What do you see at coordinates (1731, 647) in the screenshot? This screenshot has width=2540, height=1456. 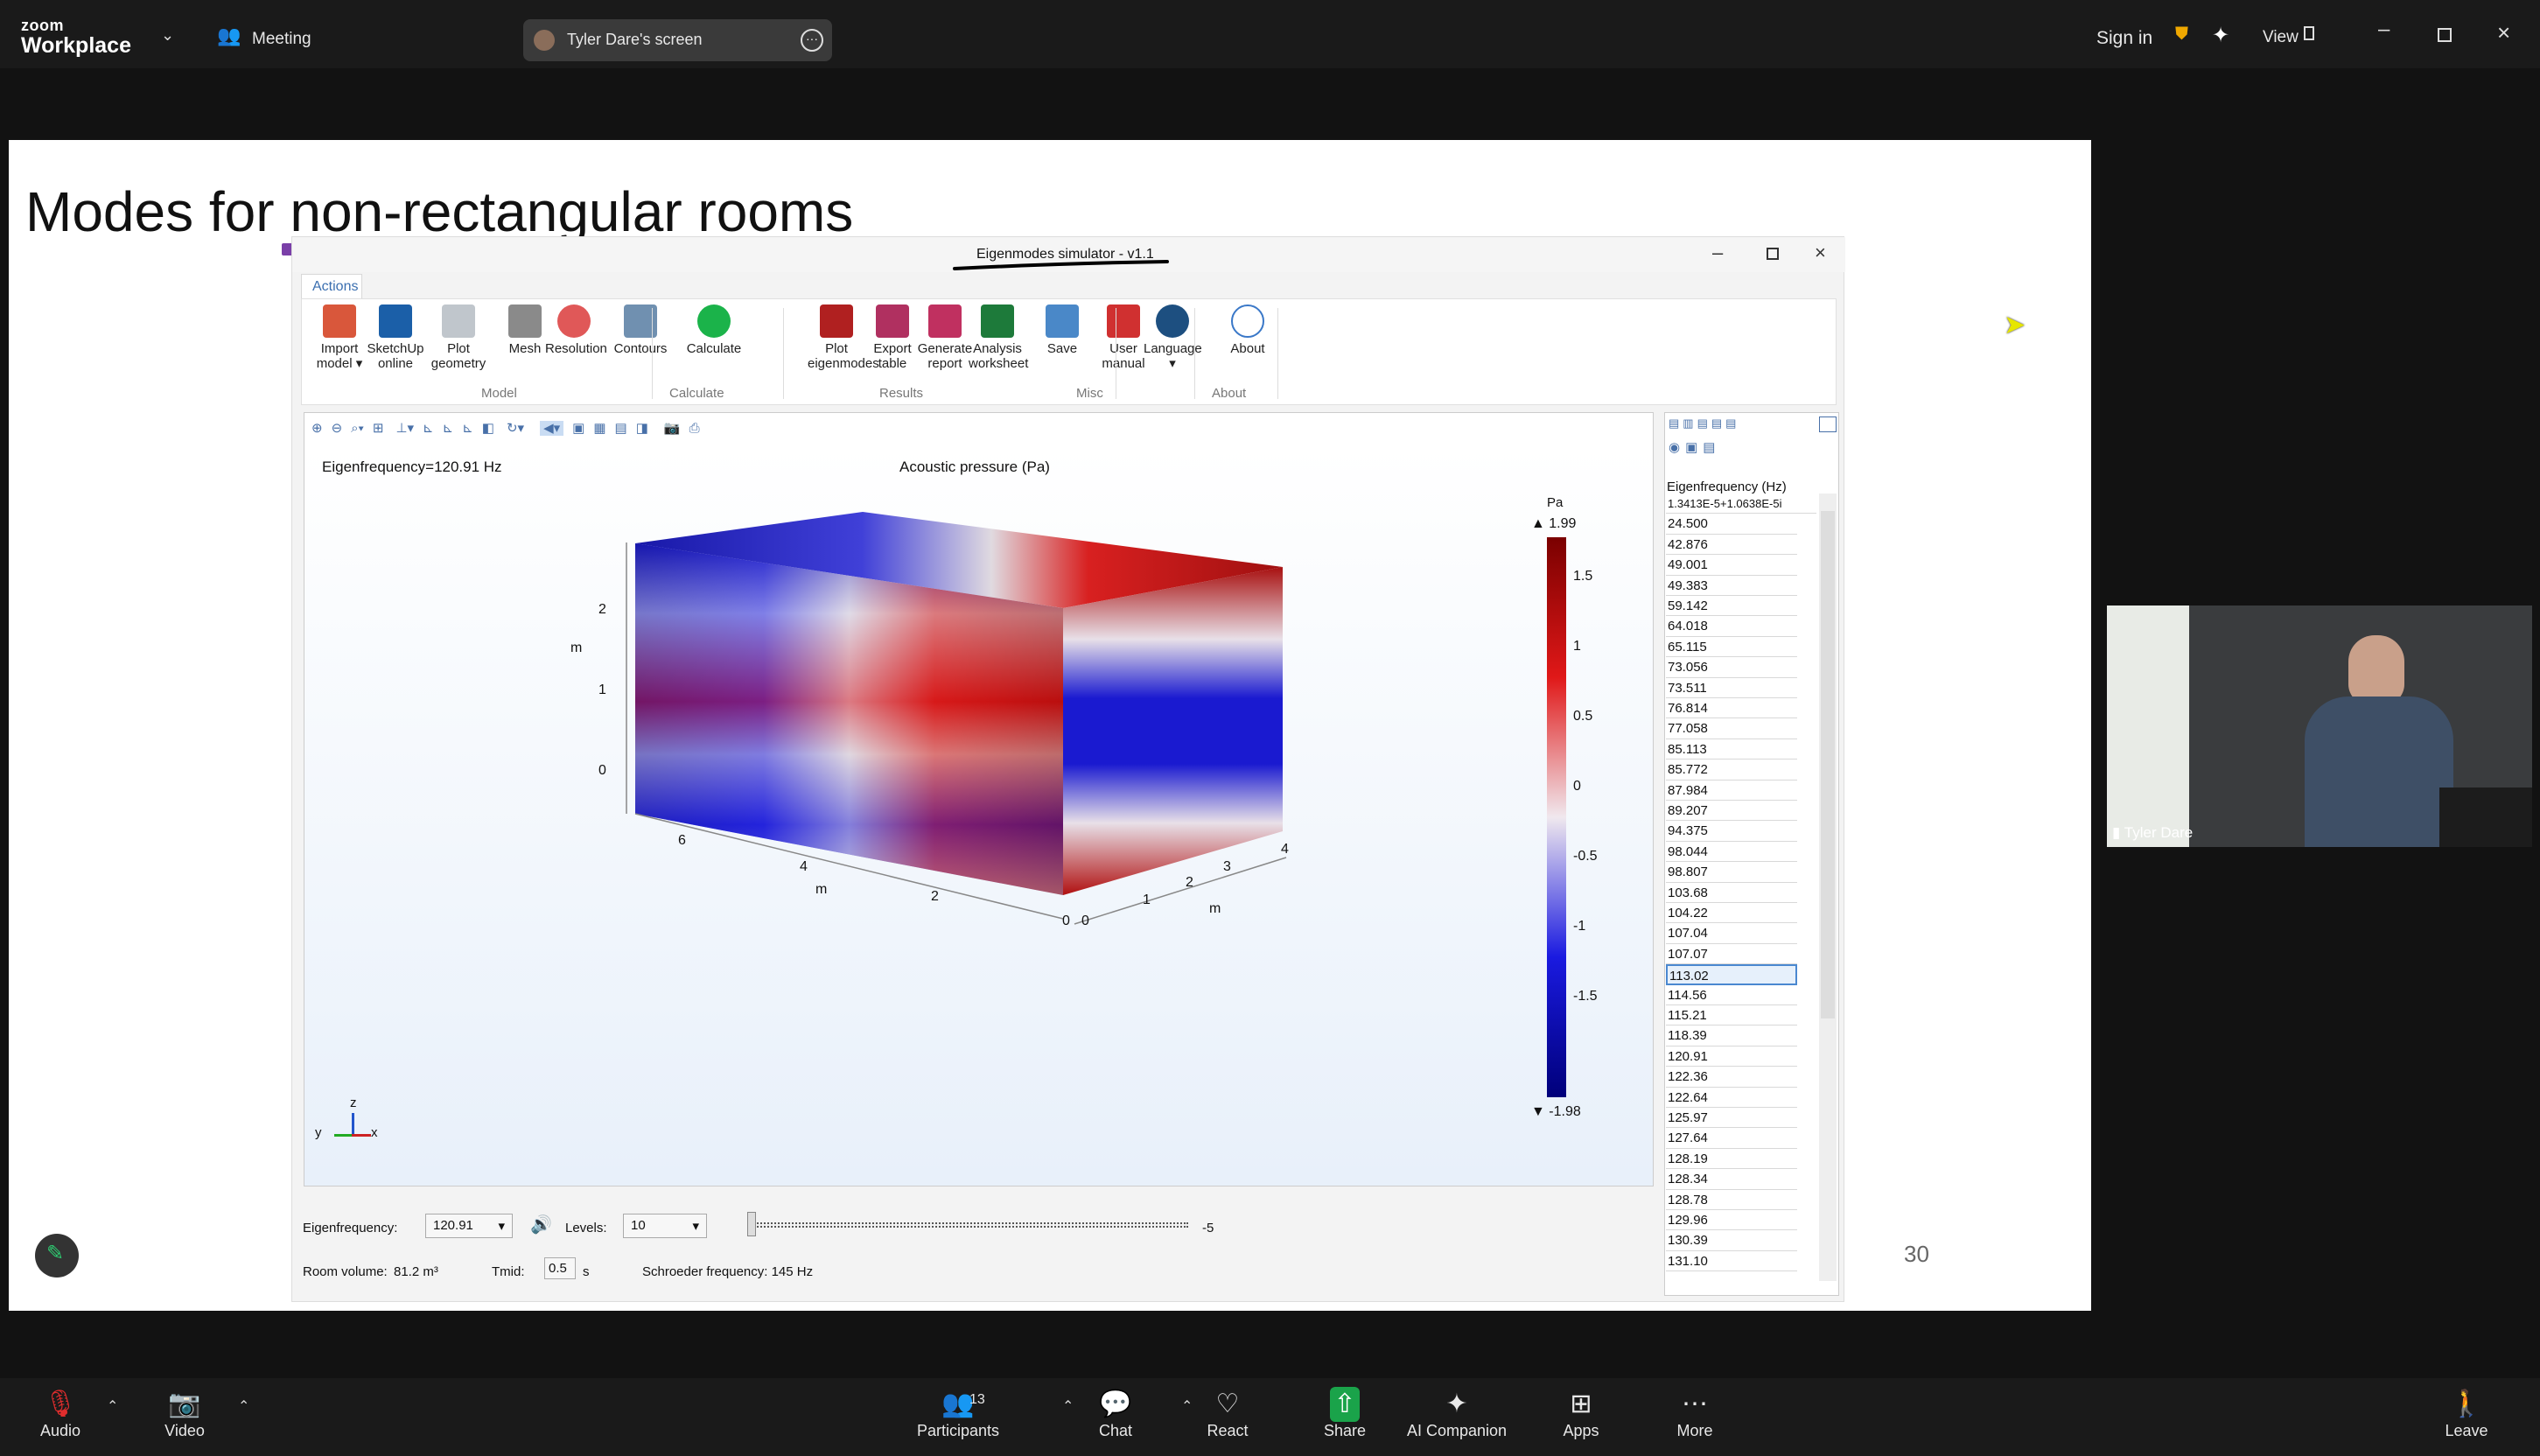 I see `list-item: 65.115` at bounding box center [1731, 647].